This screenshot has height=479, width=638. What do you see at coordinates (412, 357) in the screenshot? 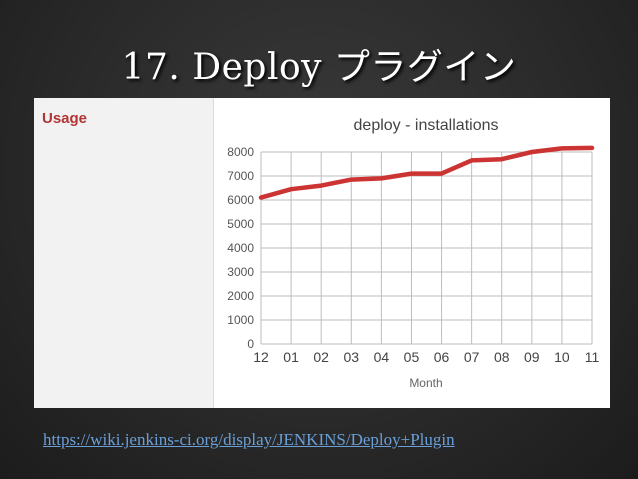
I see `x-tick-label: 05` at bounding box center [412, 357].